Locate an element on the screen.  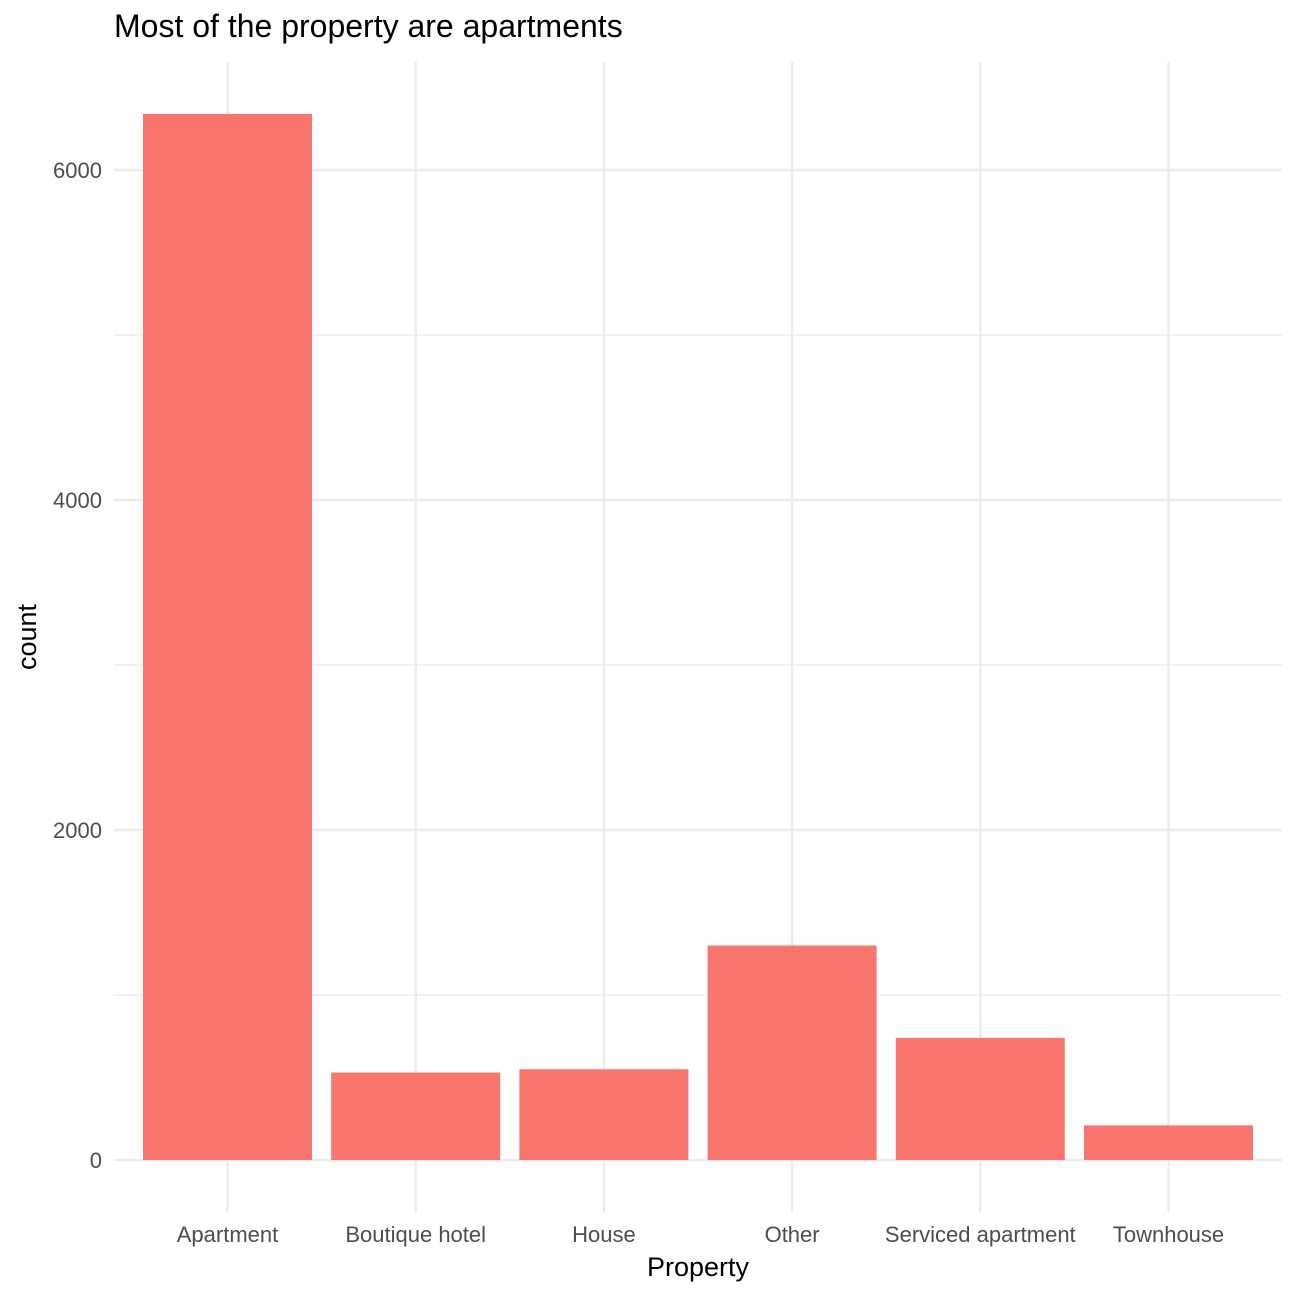
x-tick-label: Townhouse is located at coordinates (1168, 1234).